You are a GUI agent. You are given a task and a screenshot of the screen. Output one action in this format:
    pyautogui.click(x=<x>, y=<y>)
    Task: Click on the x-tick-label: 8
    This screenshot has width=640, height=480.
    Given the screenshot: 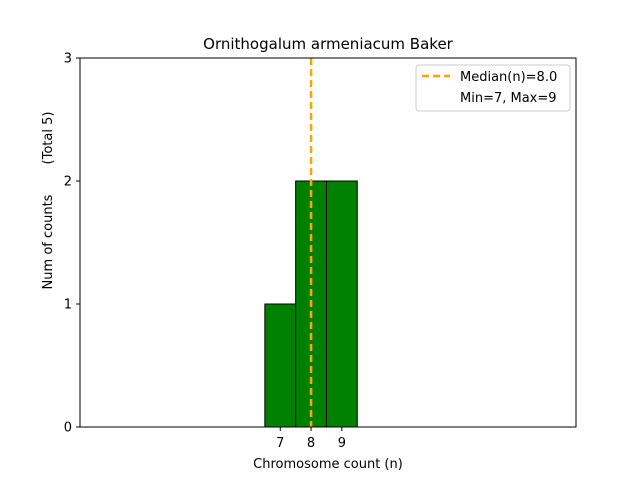 What is the action you would take?
    pyautogui.click(x=311, y=443)
    